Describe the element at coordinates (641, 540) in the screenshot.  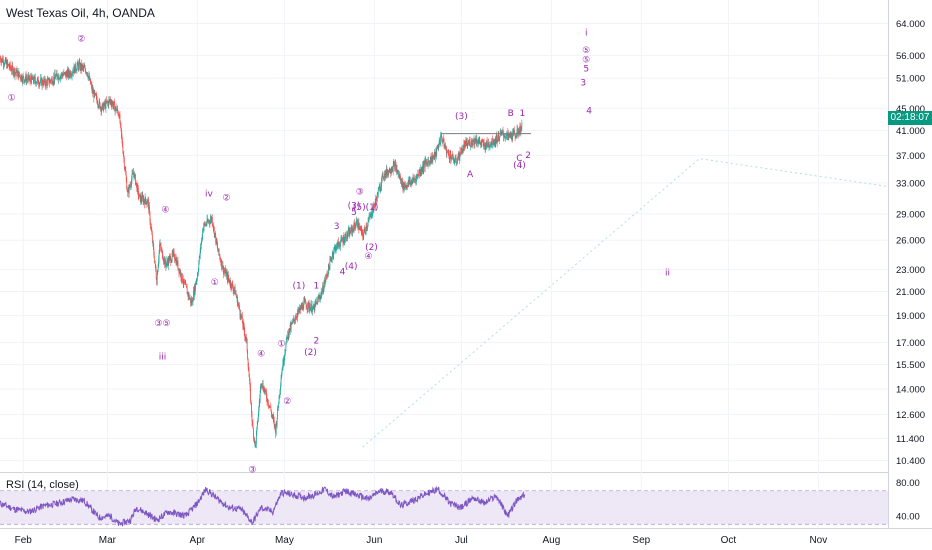
I see `time-tick-label: Sep` at that location.